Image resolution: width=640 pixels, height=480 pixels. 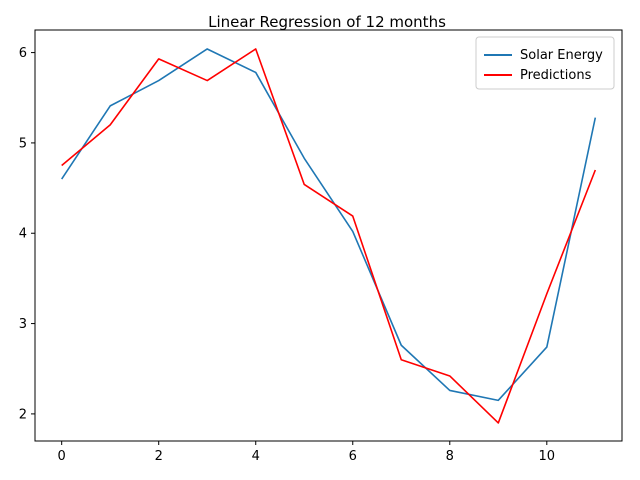 I want to click on y-tick-label: 6, so click(x=23, y=53).